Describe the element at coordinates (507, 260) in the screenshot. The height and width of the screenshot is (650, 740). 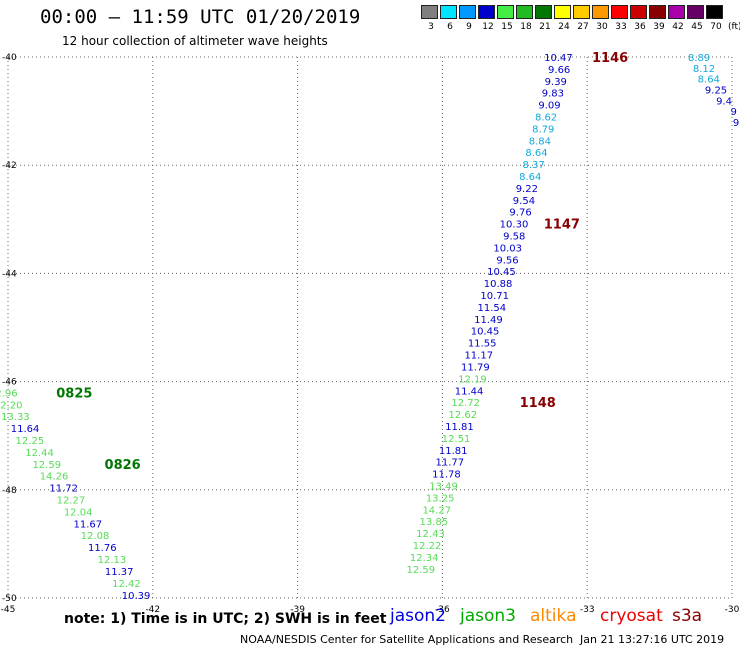
I see `swh-value-label: 9.56` at that location.